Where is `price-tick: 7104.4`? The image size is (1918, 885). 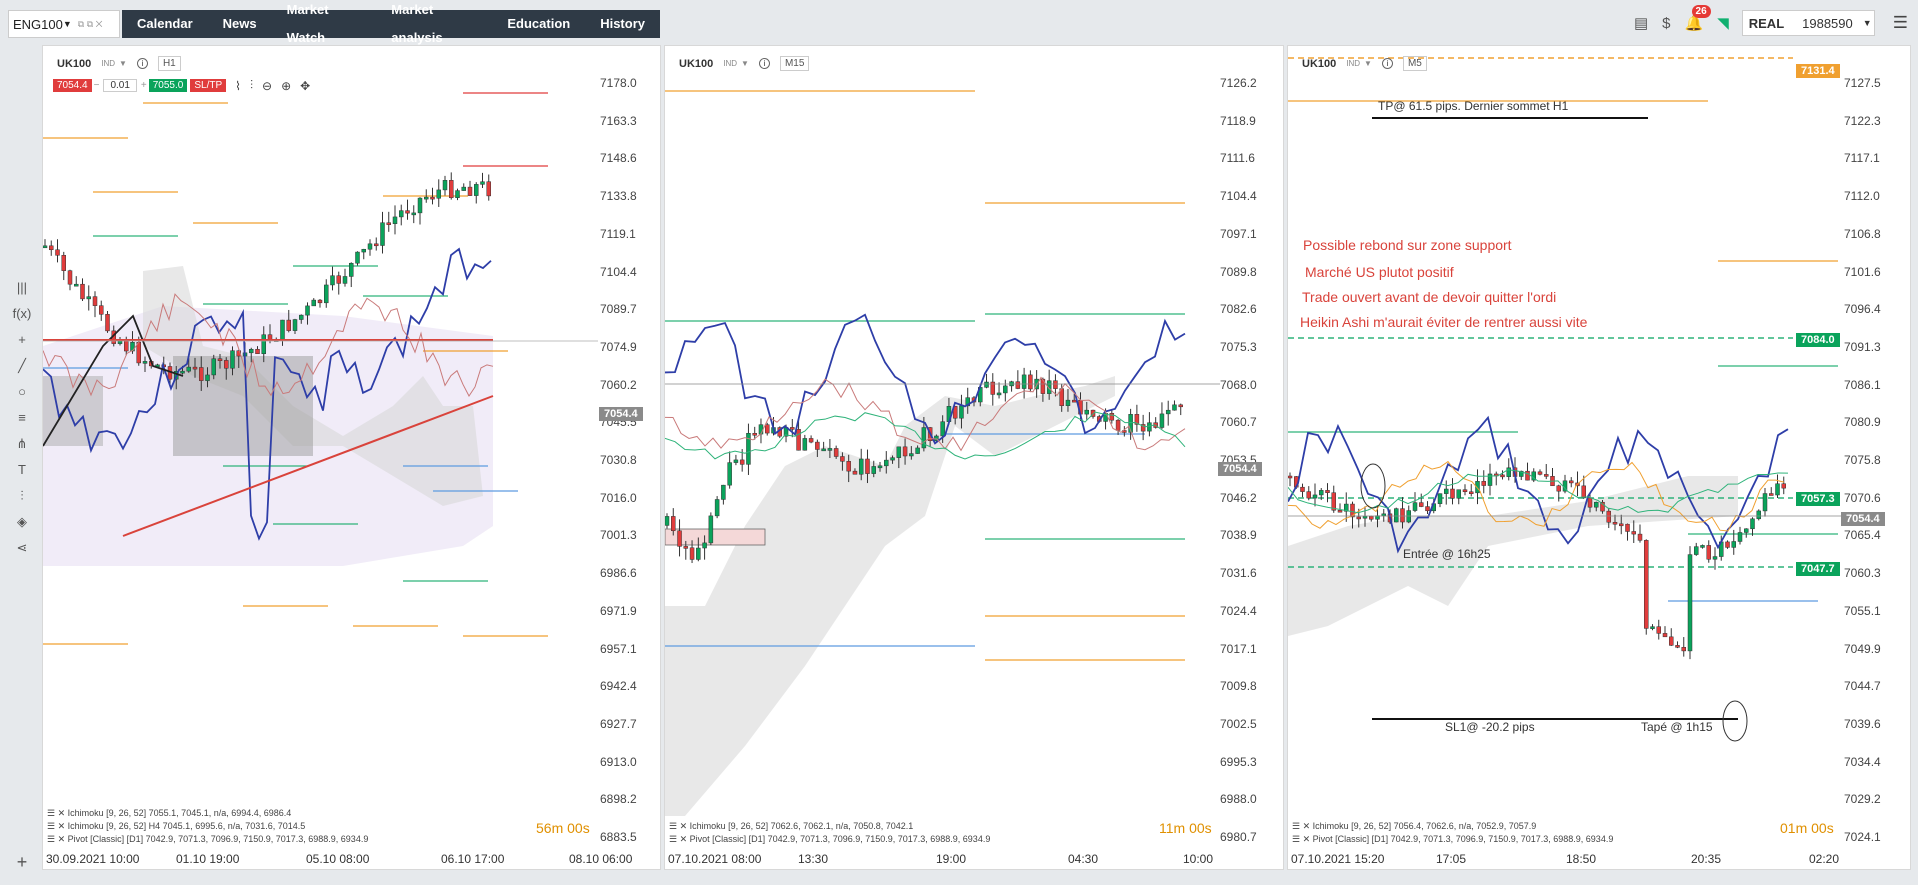 price-tick: 7104.4 is located at coordinates (1238, 196).